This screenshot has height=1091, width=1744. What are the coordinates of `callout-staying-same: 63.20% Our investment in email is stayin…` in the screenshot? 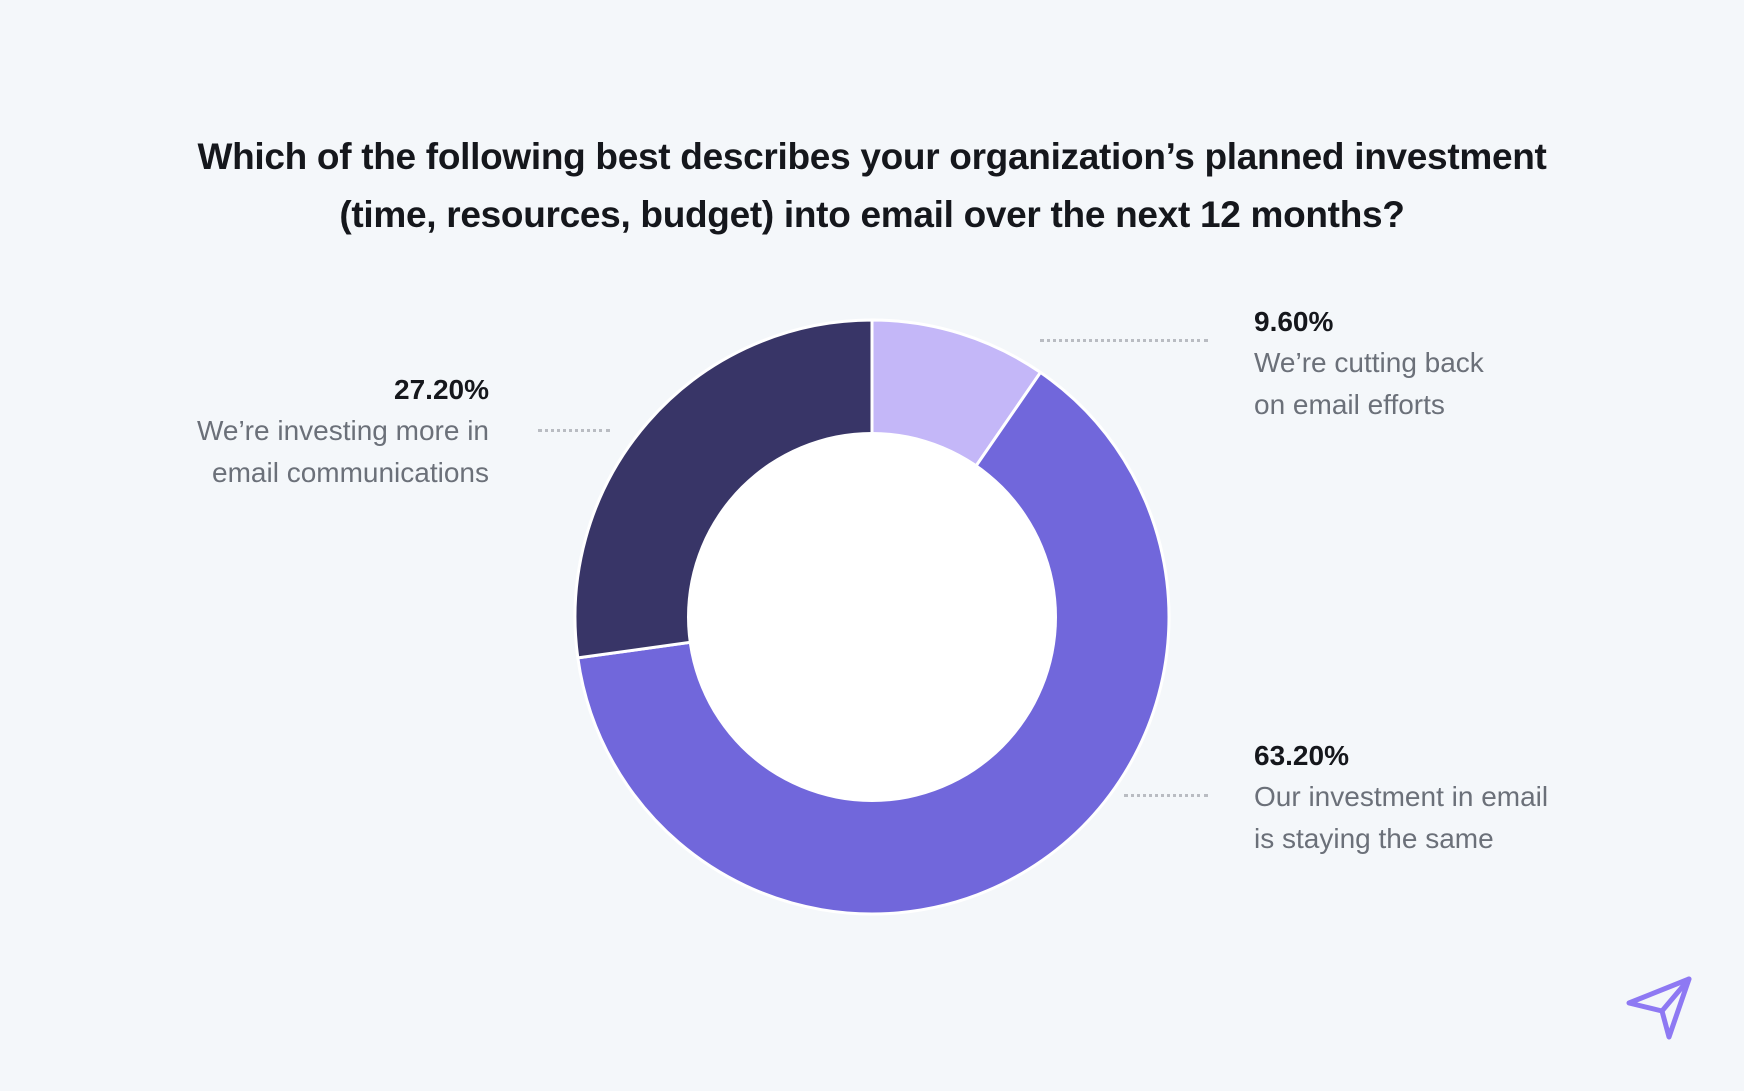 It's located at (1401, 798).